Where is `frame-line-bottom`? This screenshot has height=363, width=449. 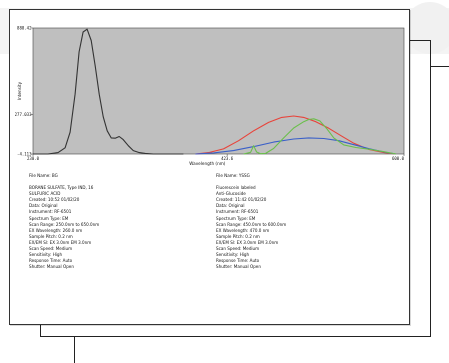
frame-line-bottom is located at coordinates (235, 336).